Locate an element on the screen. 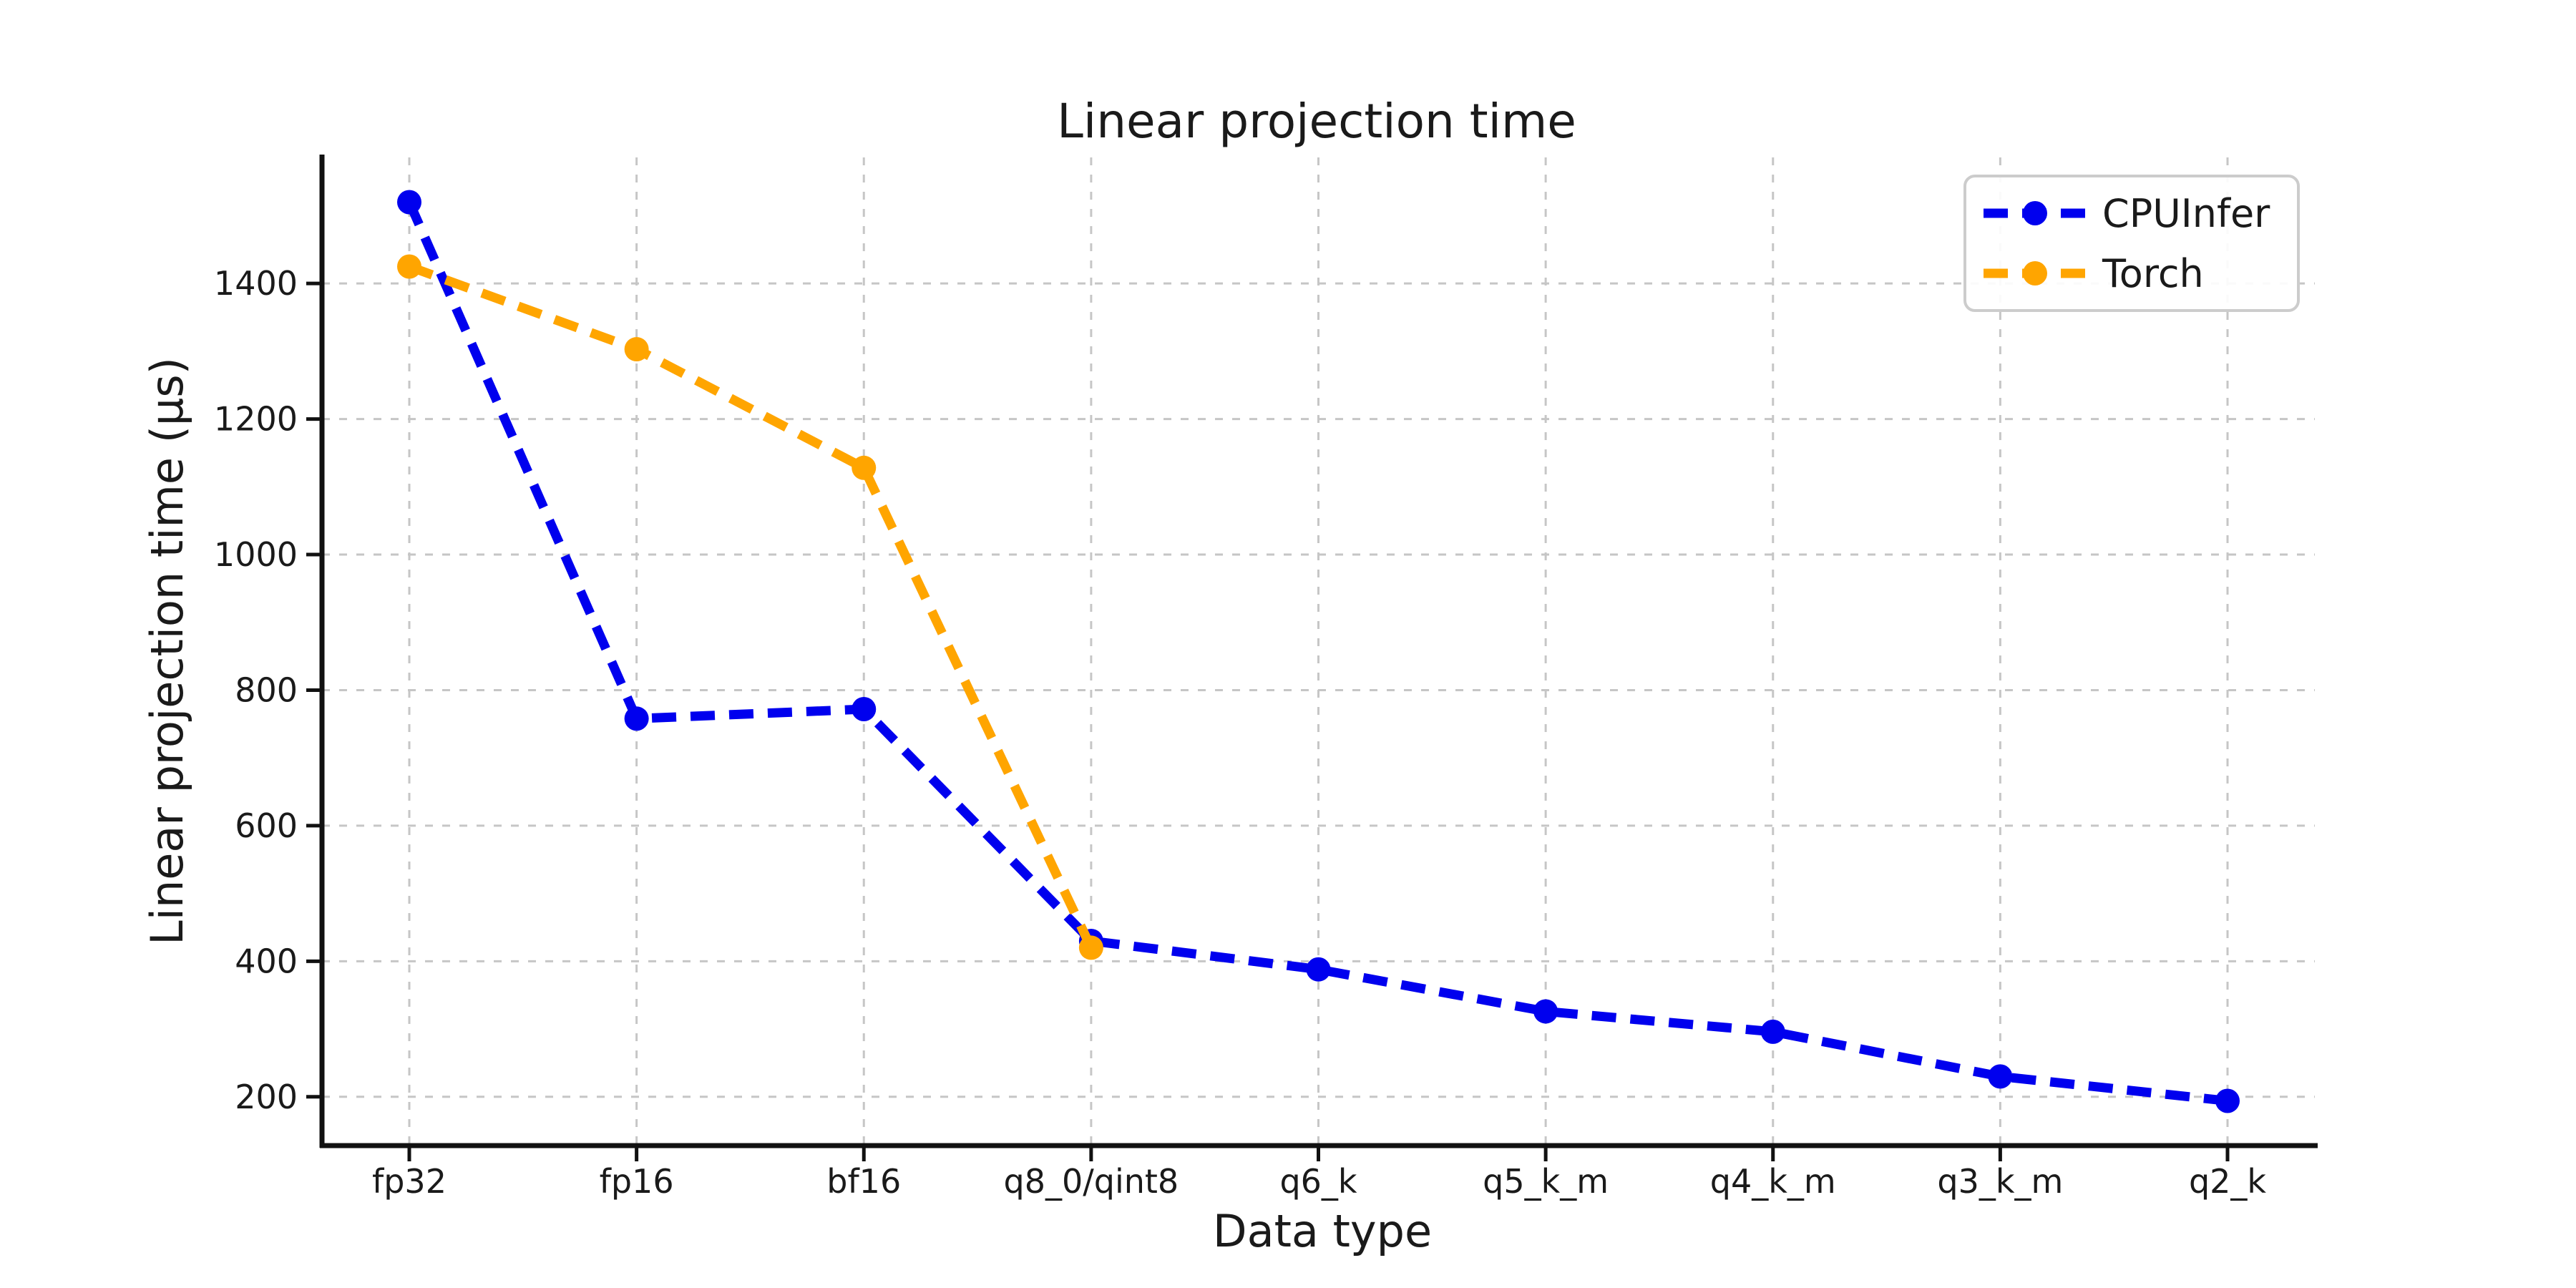  y-tick-label: 200 is located at coordinates (266, 1097).